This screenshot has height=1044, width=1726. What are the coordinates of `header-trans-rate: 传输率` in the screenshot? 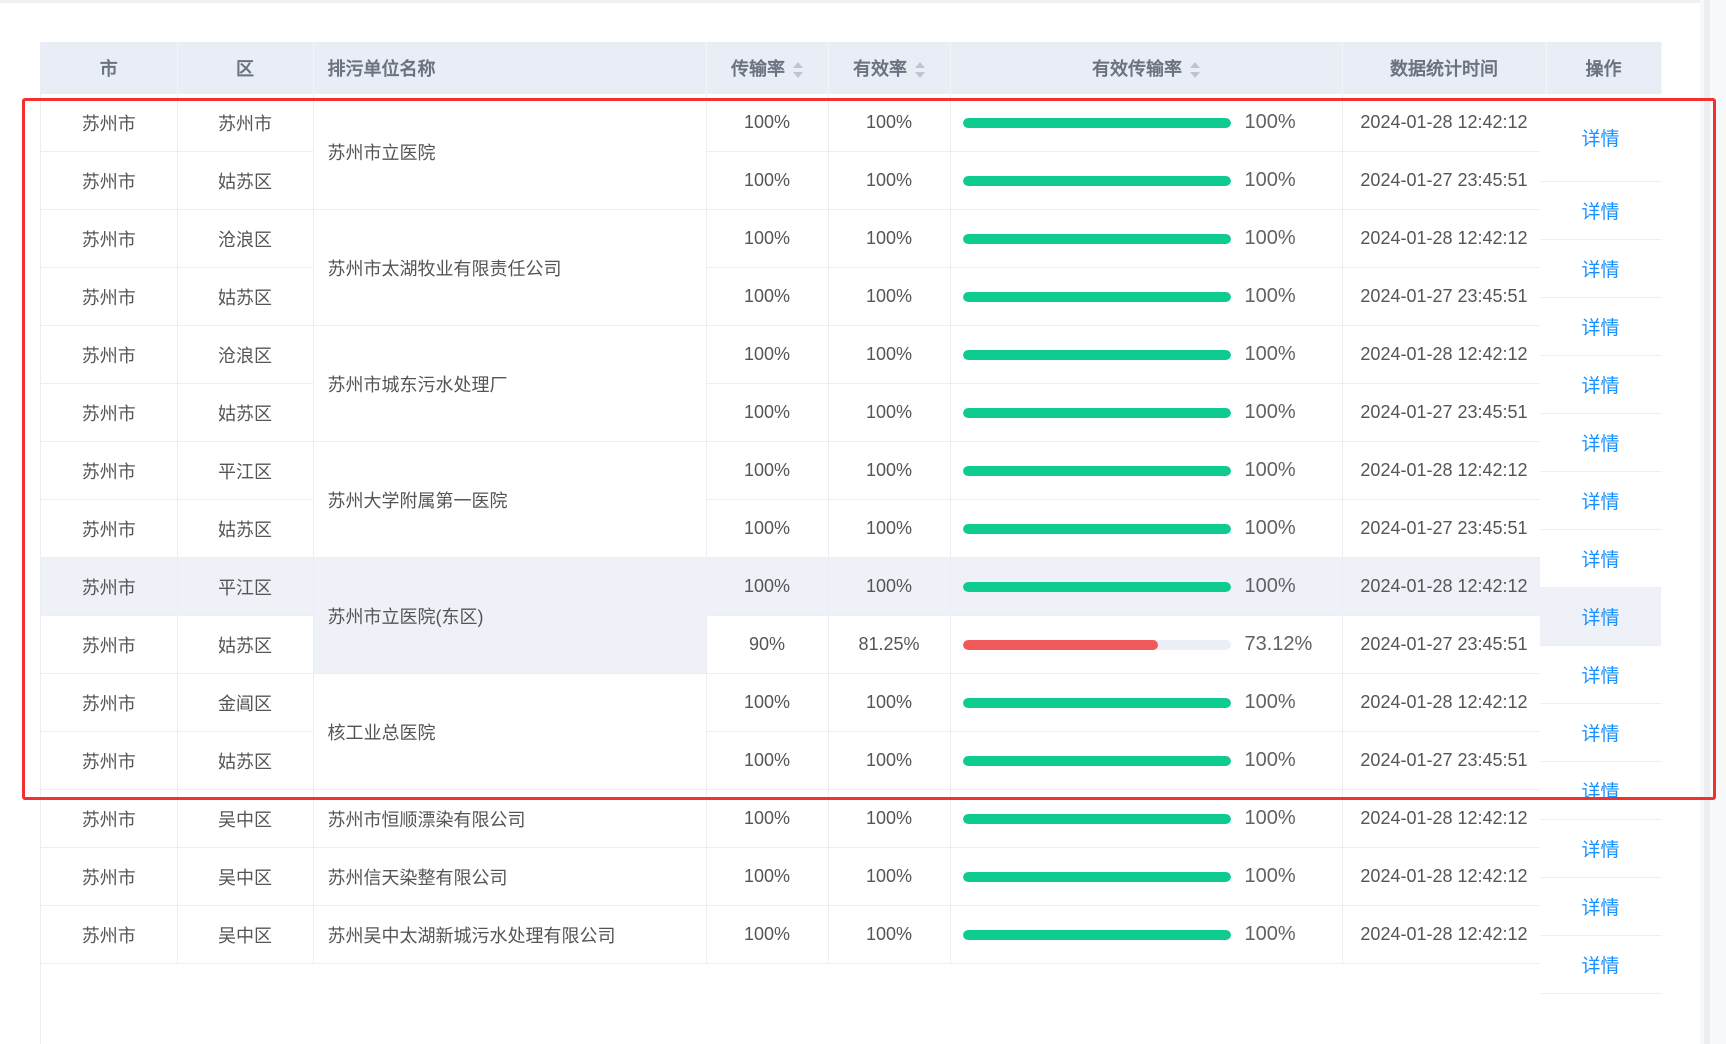 It's located at (767, 68).